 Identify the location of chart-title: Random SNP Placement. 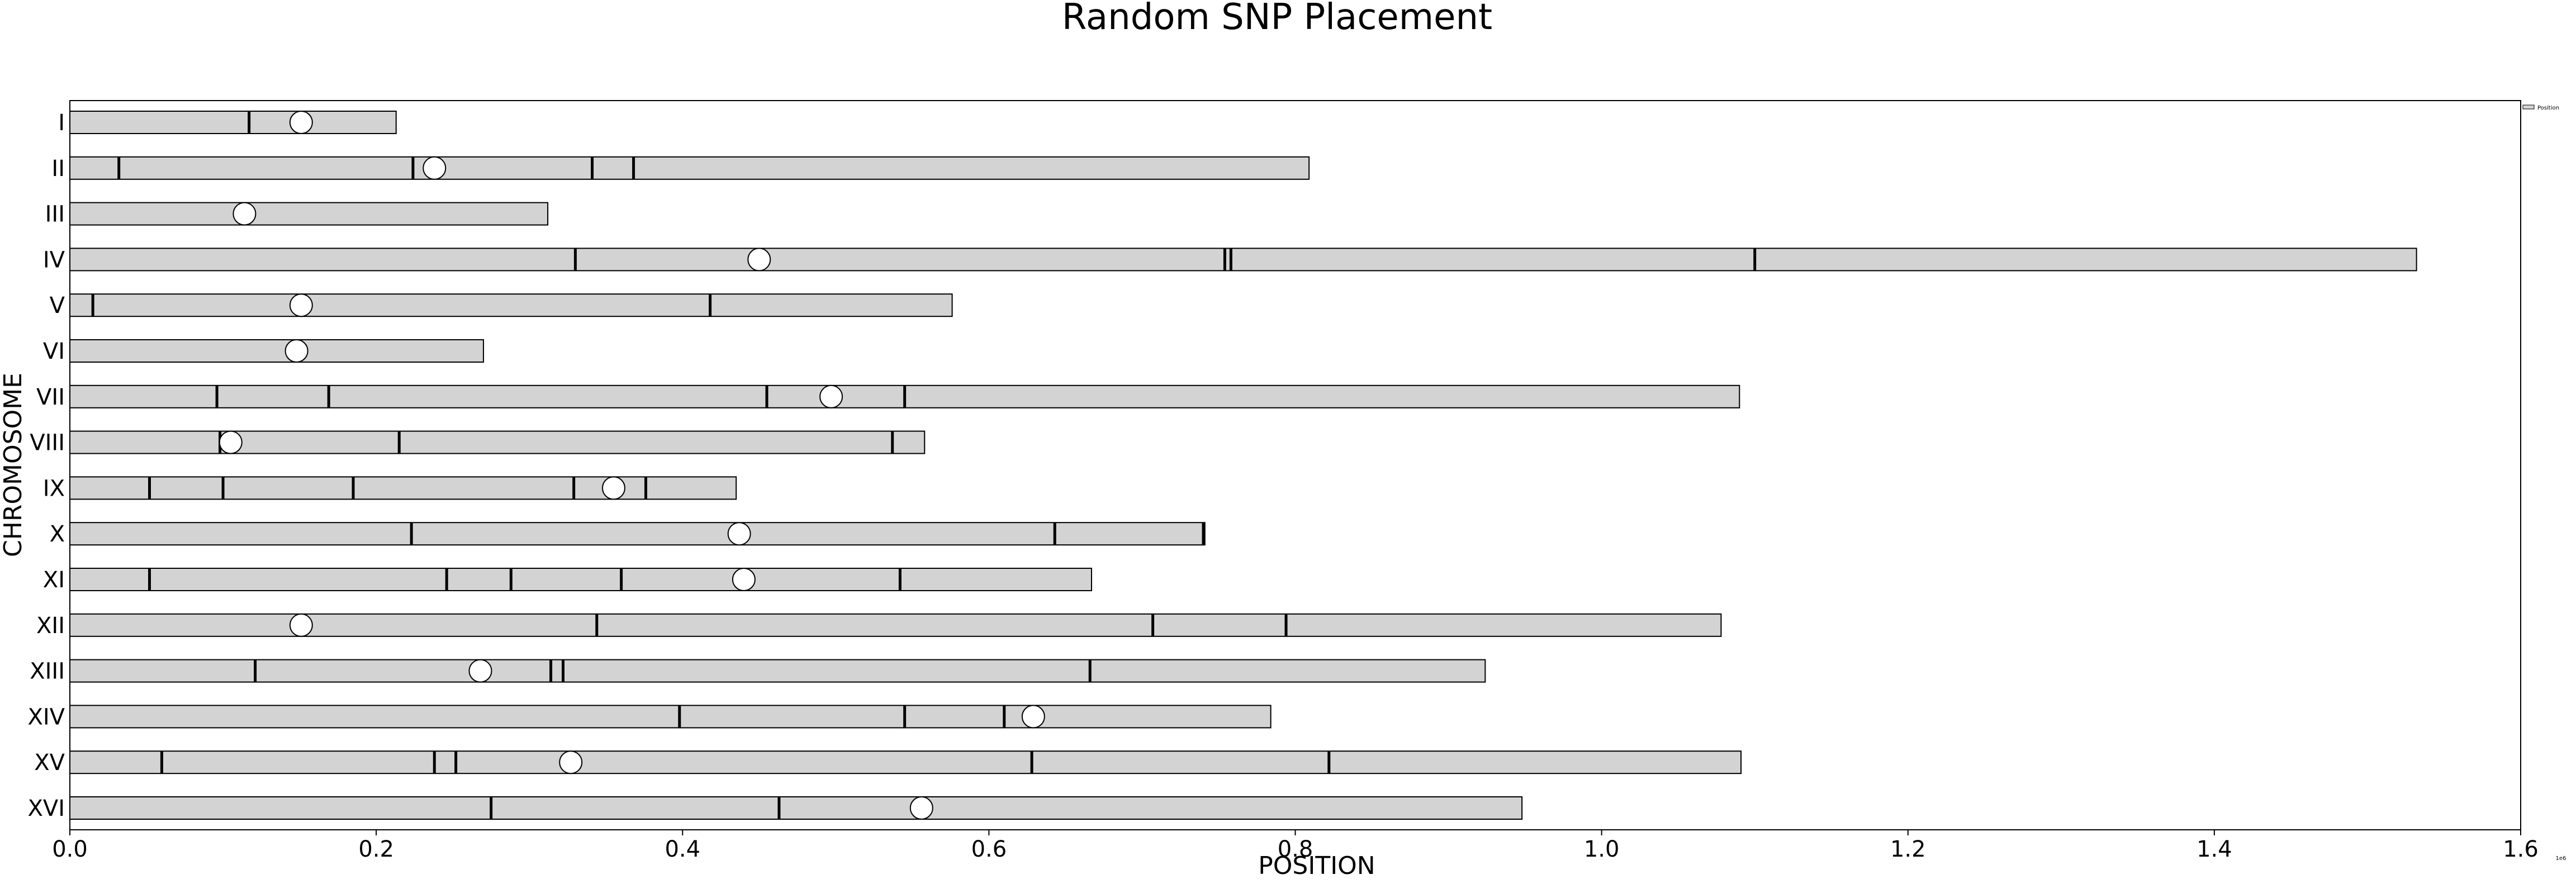
(1277, 19).